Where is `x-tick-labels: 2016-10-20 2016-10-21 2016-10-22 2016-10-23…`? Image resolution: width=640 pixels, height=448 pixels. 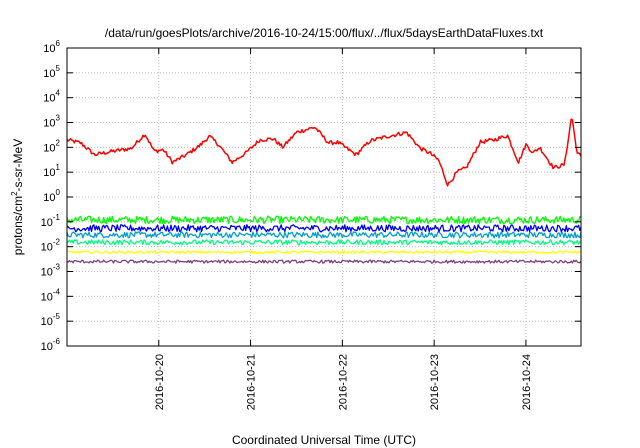
x-tick-labels: 2016-10-20 2016-10-21 2016-10-22 2016-10-23… is located at coordinates (343, 382).